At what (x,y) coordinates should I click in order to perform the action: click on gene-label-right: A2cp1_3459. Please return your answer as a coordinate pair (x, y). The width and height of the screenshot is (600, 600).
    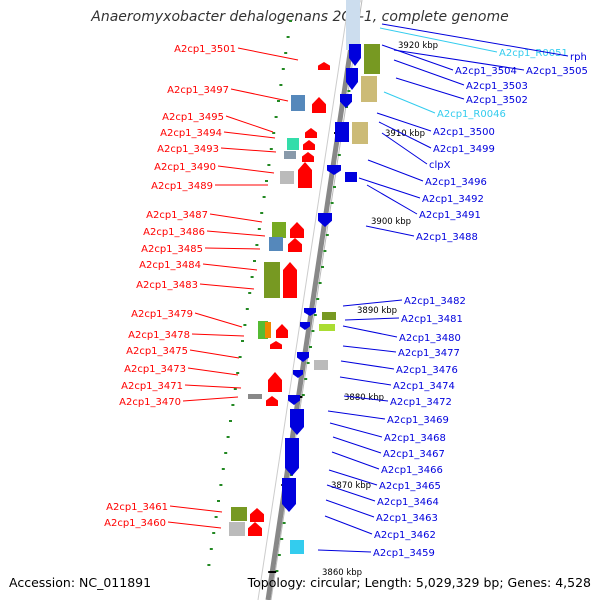
    Looking at the image, I should click on (404, 553).